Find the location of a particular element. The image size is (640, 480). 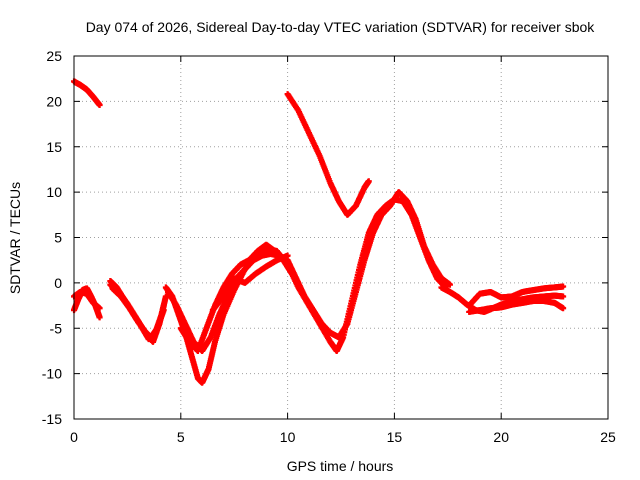

series-arc-6c is located at coordinates (516, 306).